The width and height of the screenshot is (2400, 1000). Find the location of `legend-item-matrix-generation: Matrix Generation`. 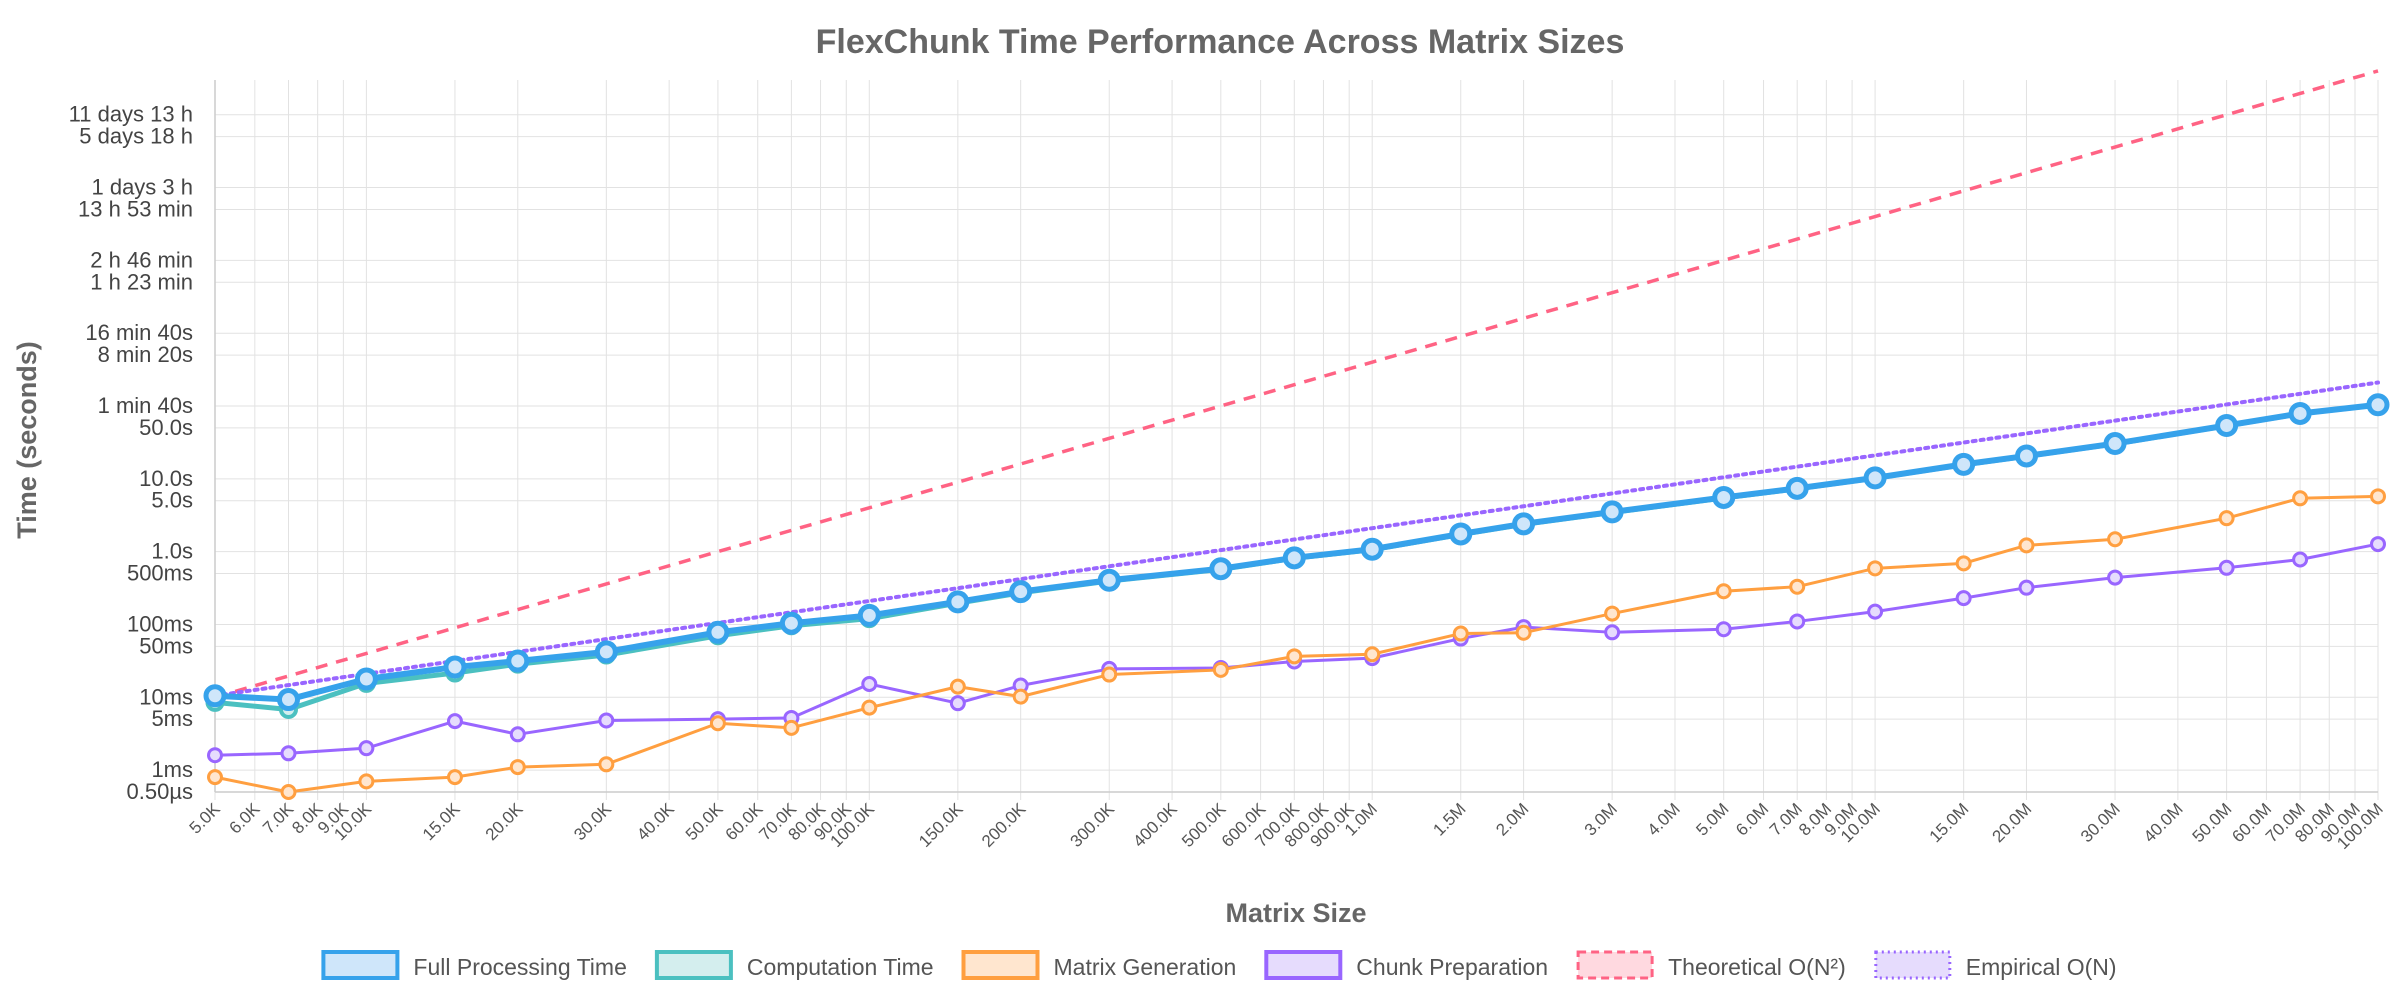

legend-item-matrix-generation: Matrix Generation is located at coordinates (1099, 965).